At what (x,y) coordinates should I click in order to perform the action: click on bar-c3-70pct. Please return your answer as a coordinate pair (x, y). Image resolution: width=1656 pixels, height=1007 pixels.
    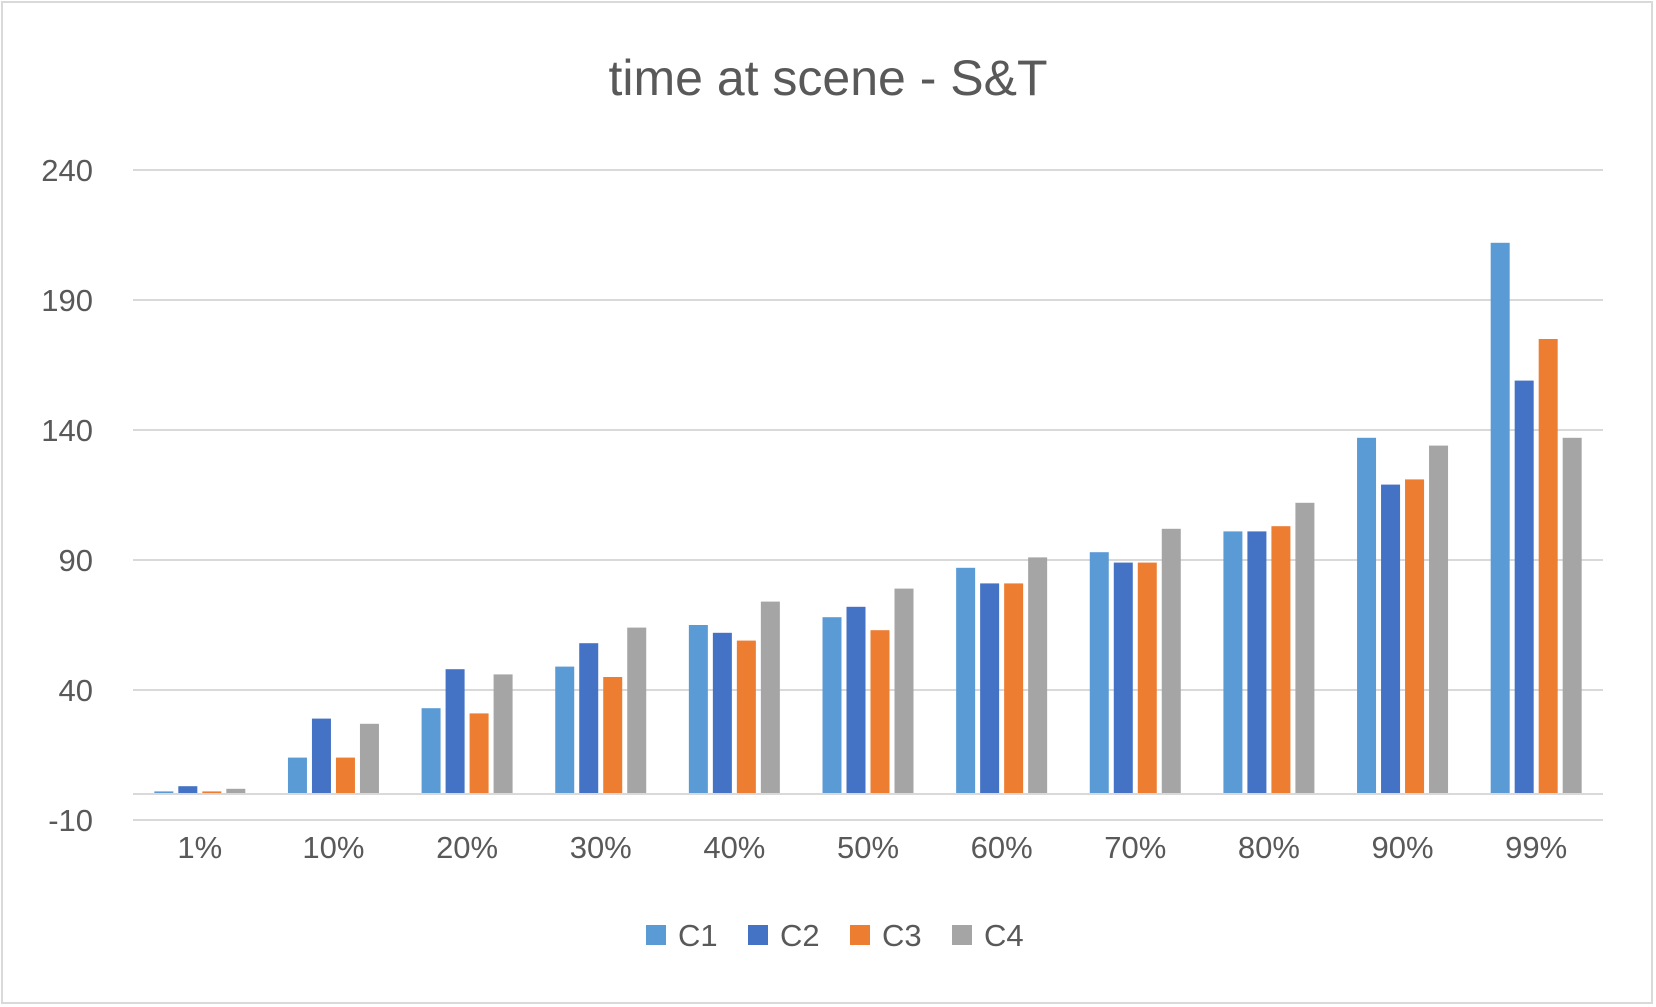
    Looking at the image, I should click on (1147, 678).